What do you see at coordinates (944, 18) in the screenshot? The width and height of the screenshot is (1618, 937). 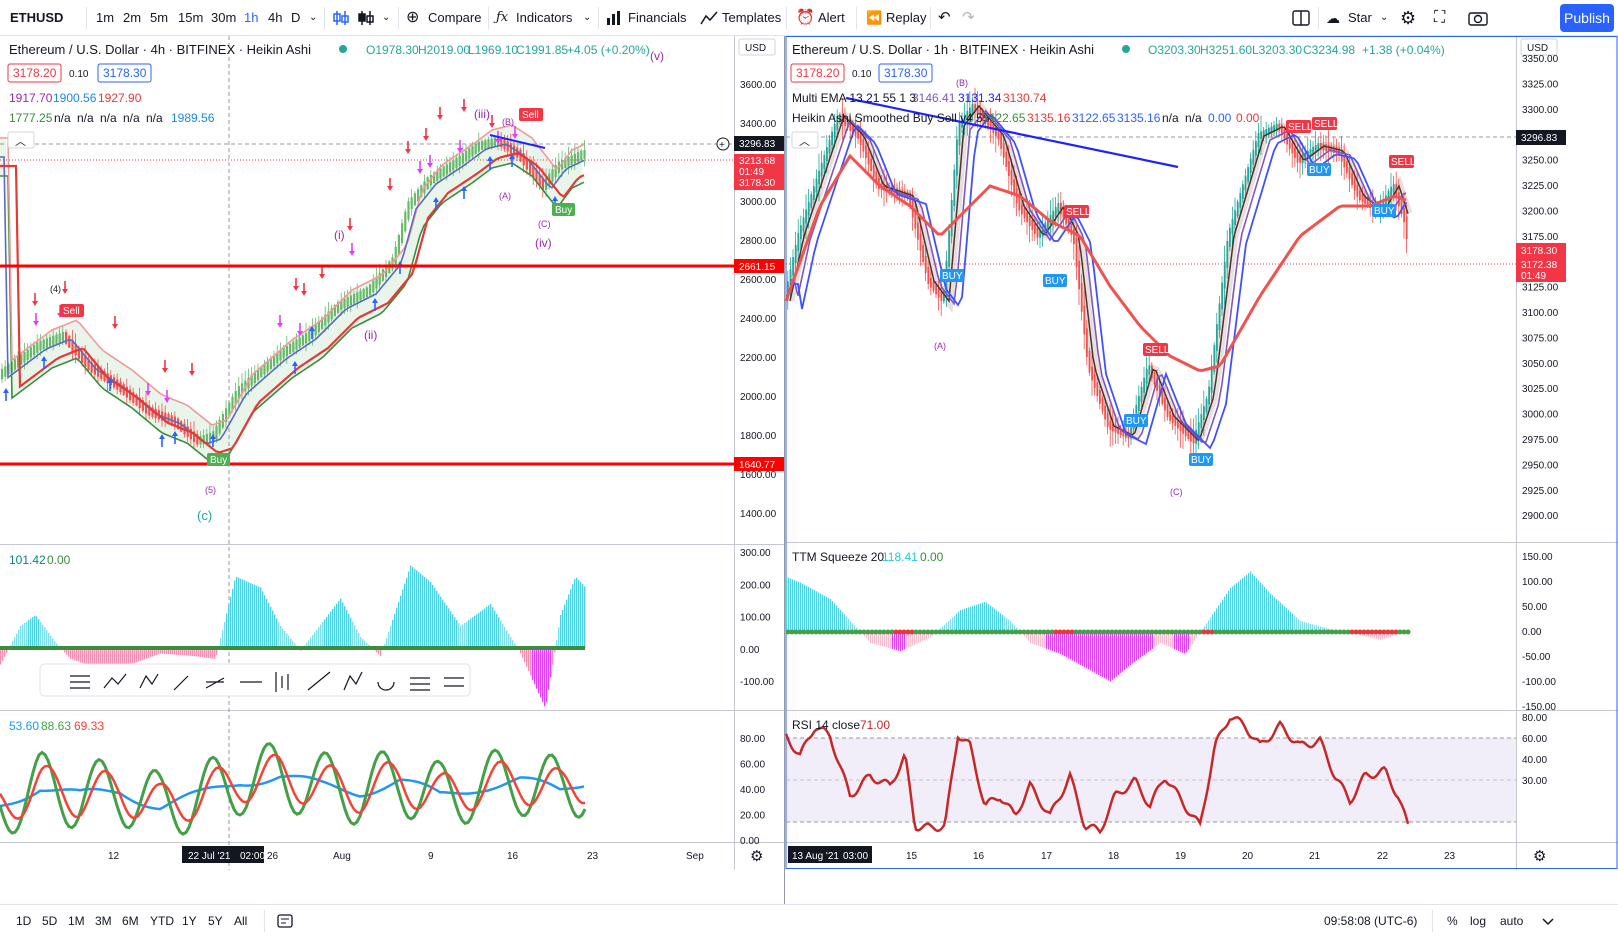 I see `undo-icon: ↶` at bounding box center [944, 18].